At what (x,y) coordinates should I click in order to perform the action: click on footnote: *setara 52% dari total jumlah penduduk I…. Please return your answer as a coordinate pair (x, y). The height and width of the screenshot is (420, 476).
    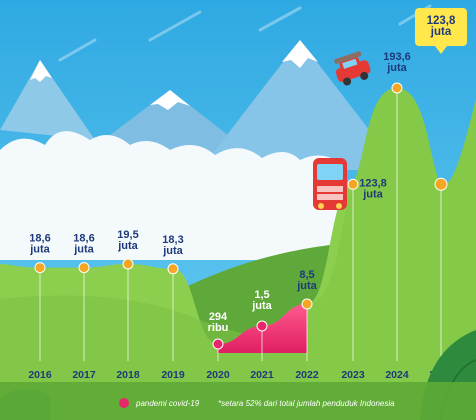
    Looking at the image, I should click on (306, 403).